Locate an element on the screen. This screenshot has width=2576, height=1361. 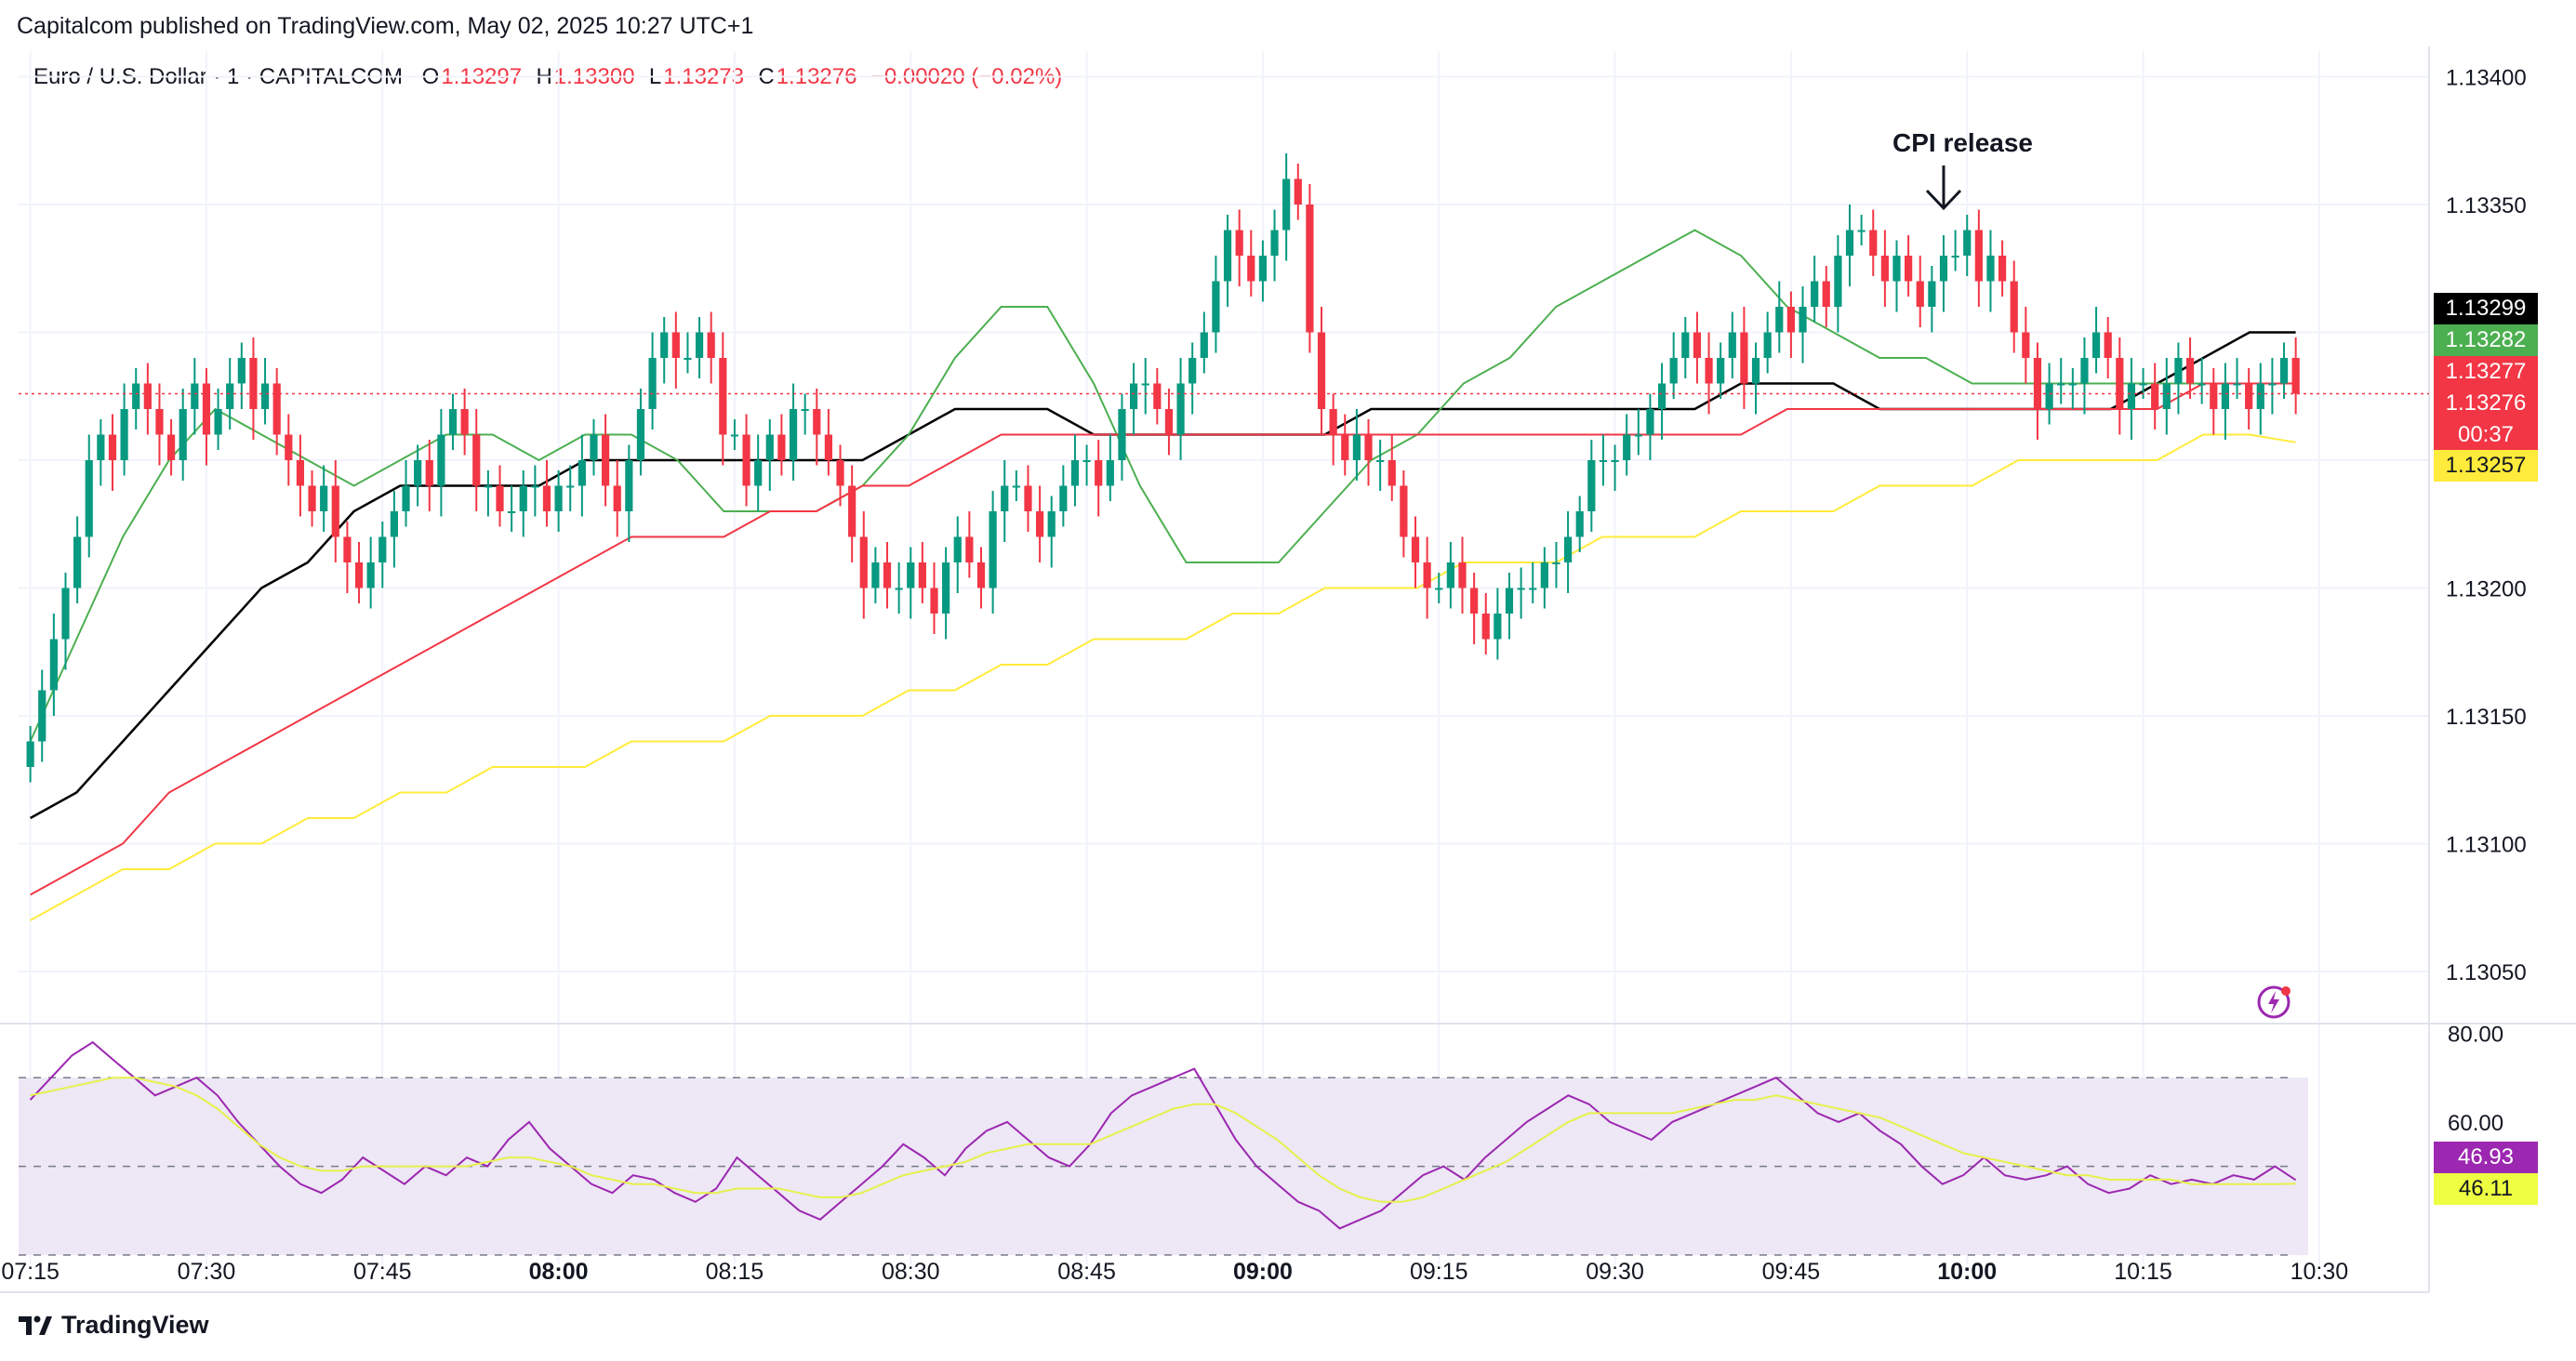
rsi-tag: 46.11 is located at coordinates (2486, 1189).